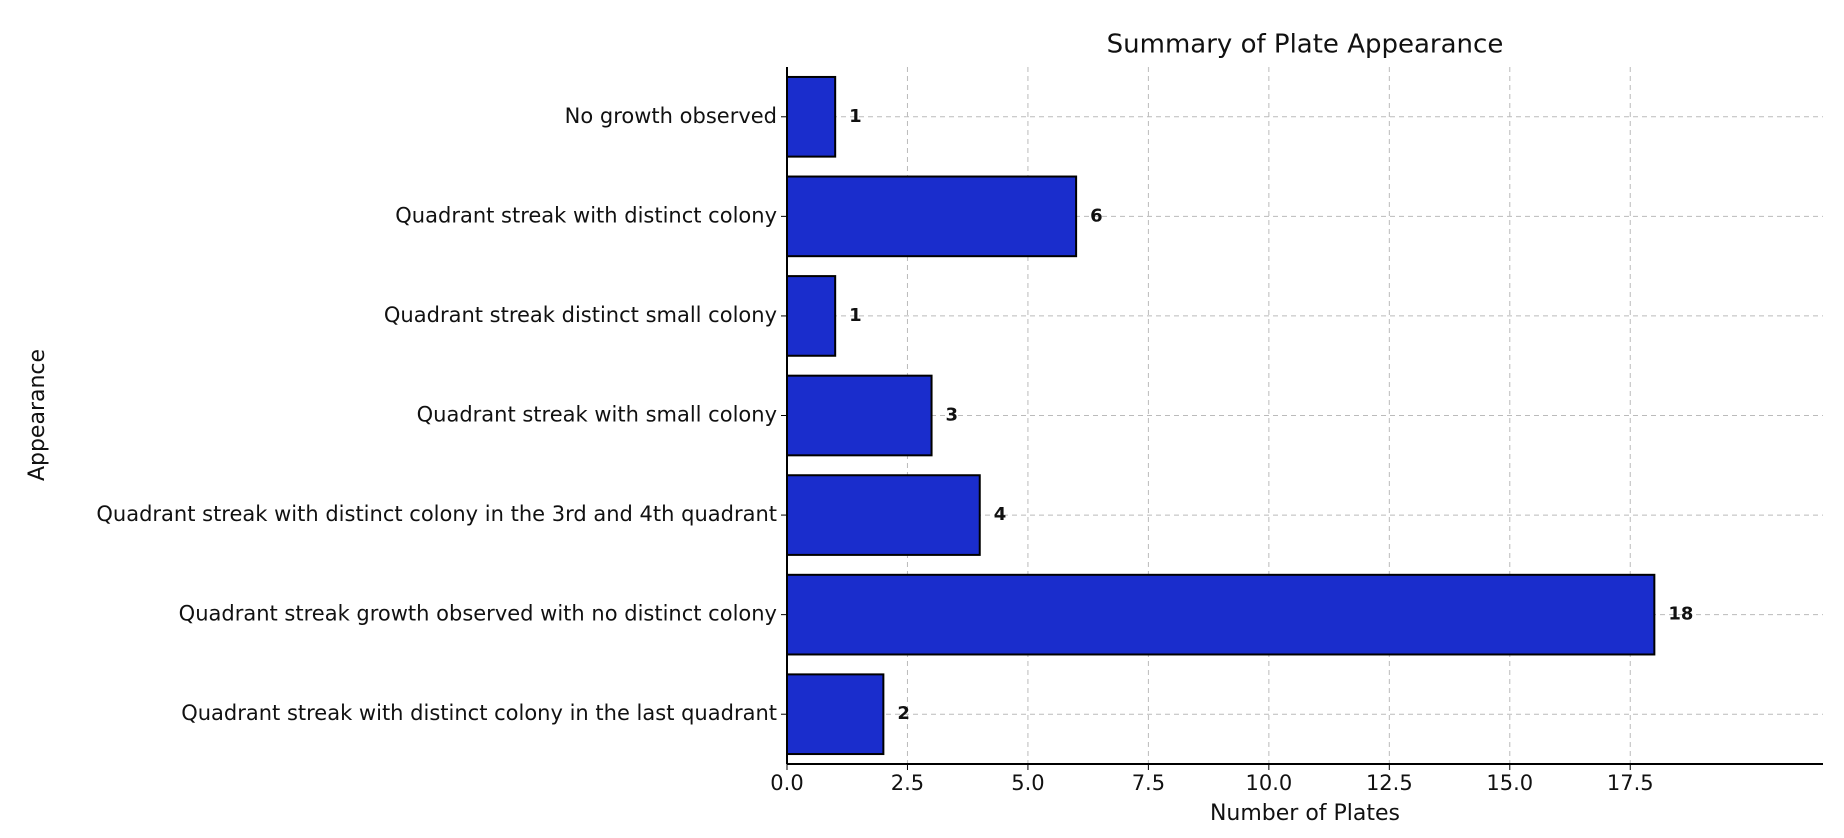  What do you see at coordinates (1305, 813) in the screenshot?
I see `x-axis-label: Number of Plates` at bounding box center [1305, 813].